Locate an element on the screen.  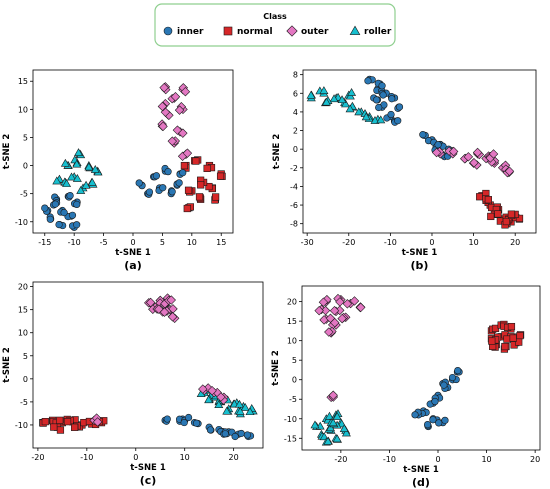
y-tick-label: -2 is located at coordinates (294, 168).